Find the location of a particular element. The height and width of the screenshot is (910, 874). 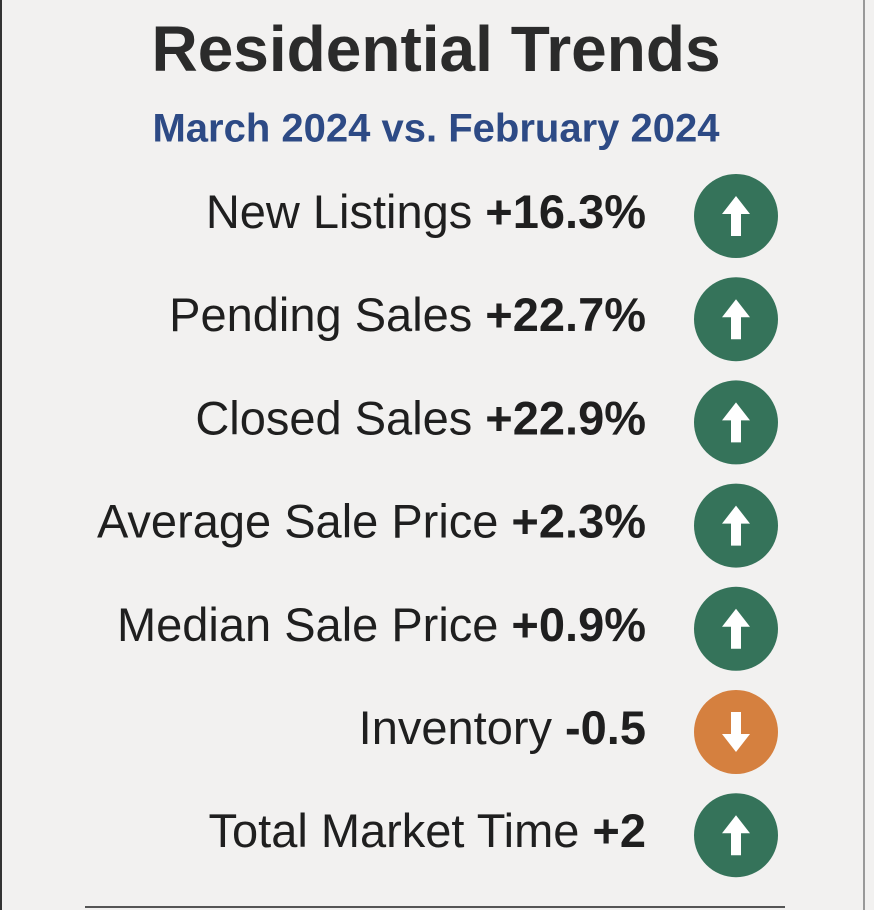

metric-value: +22.7% is located at coordinates (565, 315).